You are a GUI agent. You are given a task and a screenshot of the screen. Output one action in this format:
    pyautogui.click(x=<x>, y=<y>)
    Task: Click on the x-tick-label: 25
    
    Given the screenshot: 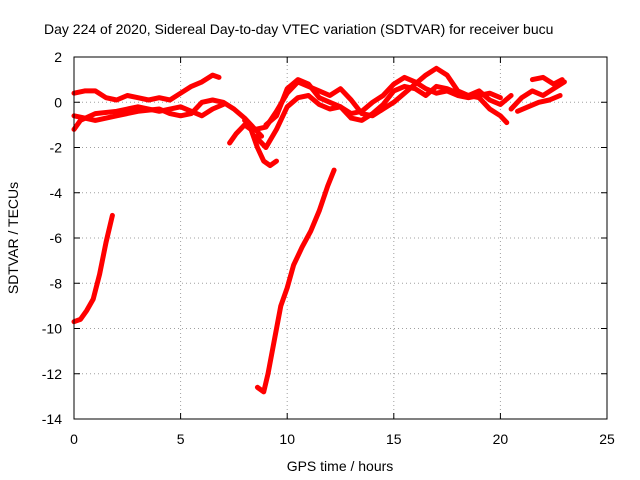 What is the action you would take?
    pyautogui.click(x=607, y=439)
    